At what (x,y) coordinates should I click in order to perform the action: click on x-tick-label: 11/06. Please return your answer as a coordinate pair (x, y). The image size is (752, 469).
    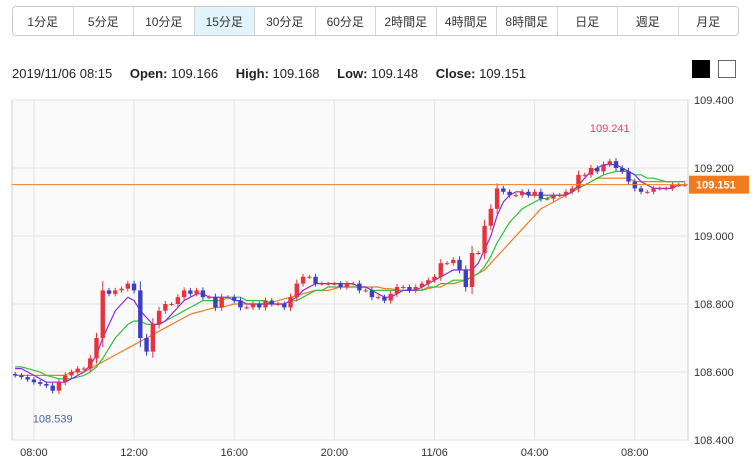
    Looking at the image, I should click on (434, 453).